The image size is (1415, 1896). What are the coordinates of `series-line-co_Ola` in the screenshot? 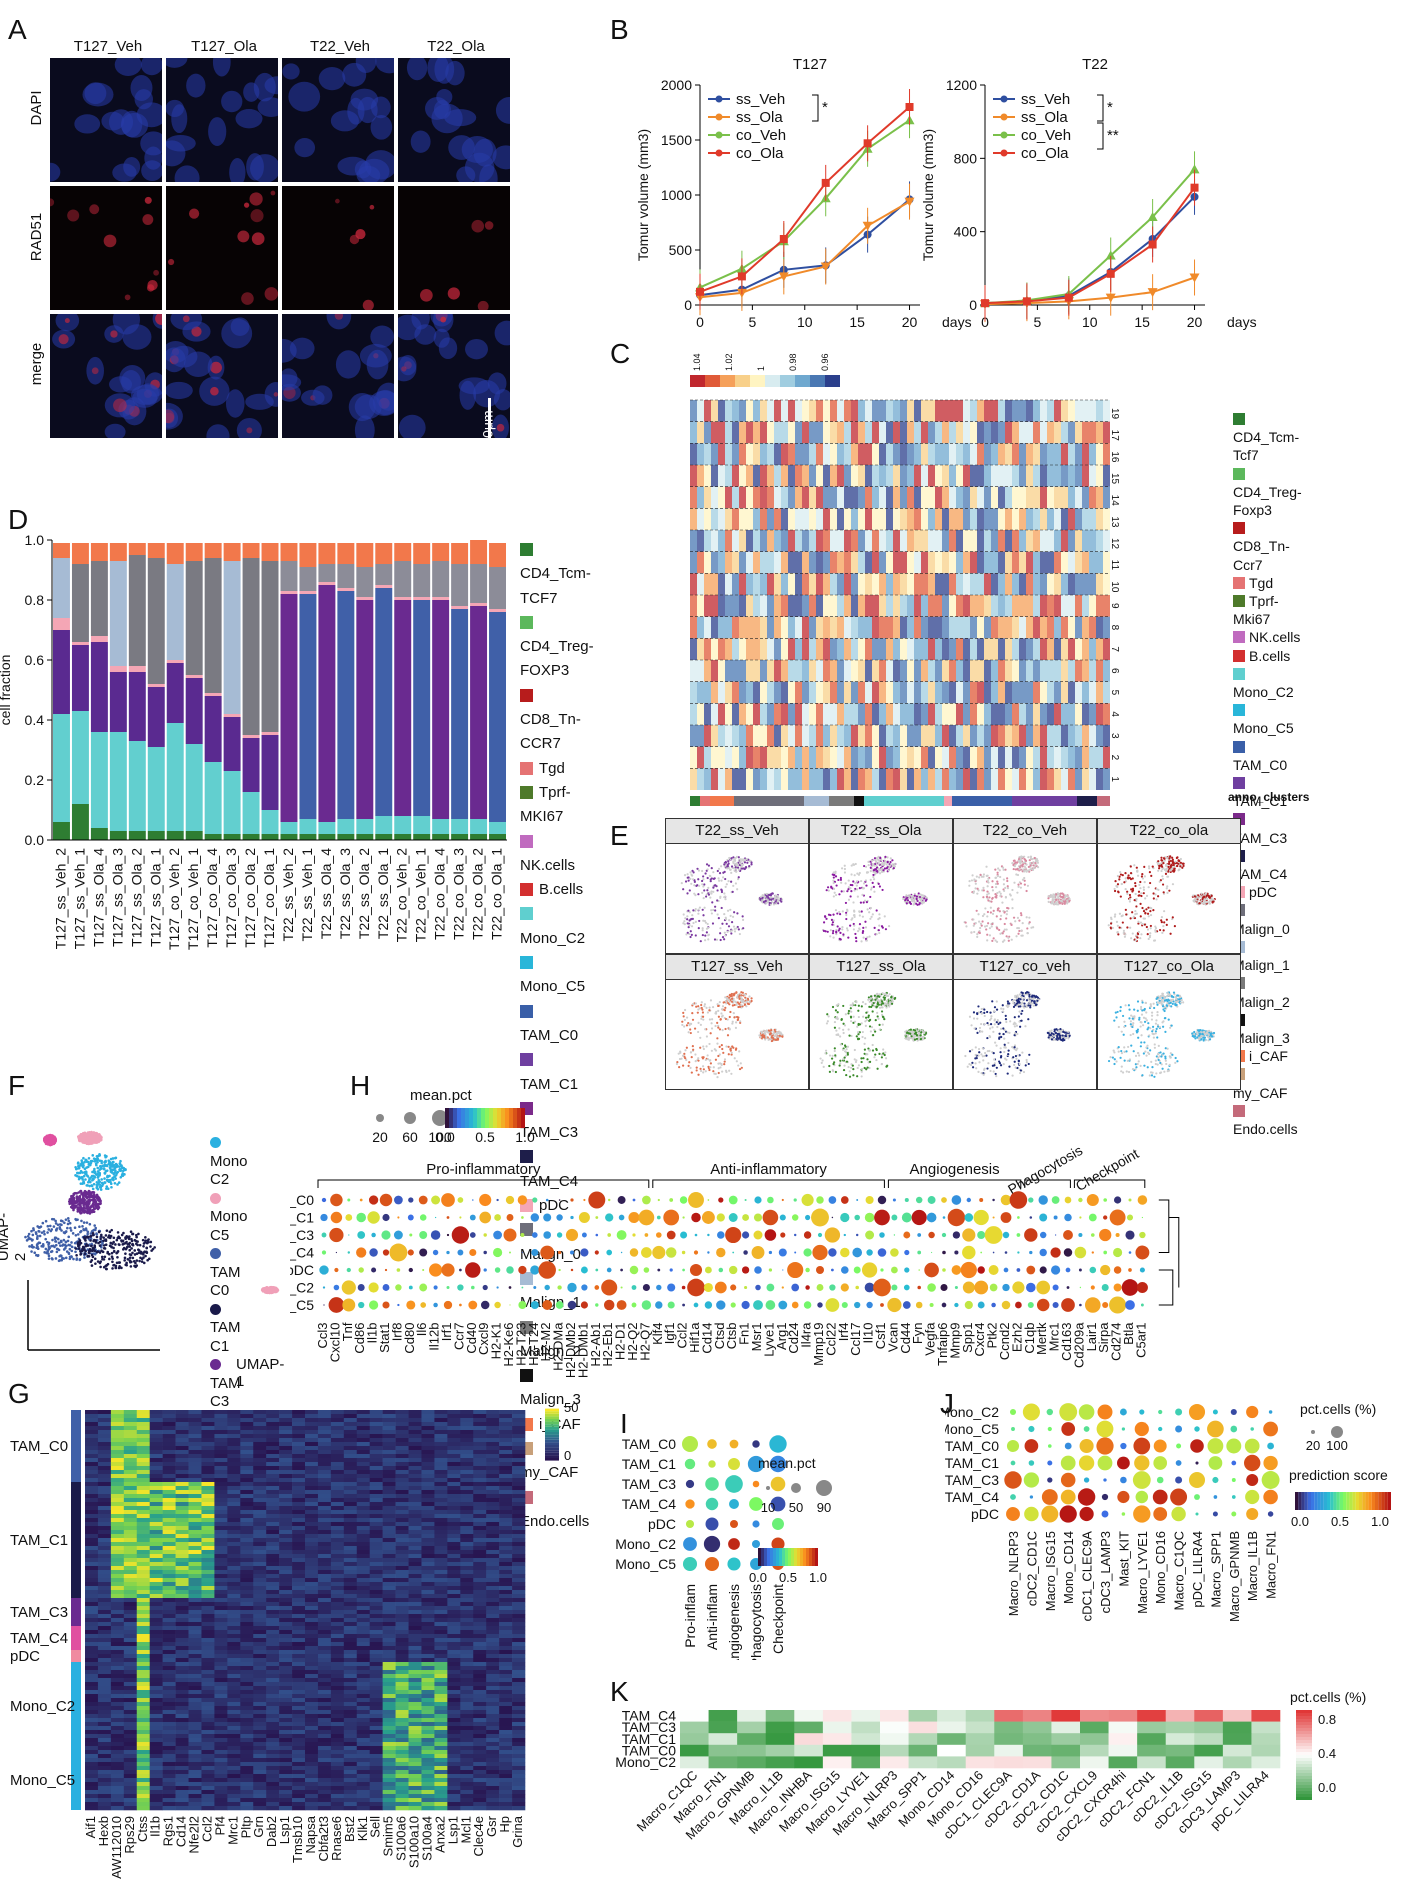 It's located at (805, 199).